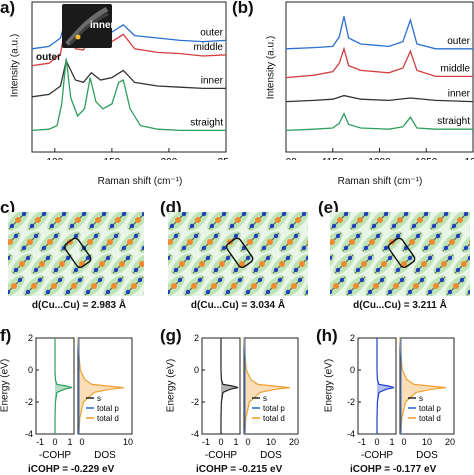 The width and height of the screenshot is (474, 475). What do you see at coordinates (223, 158) in the screenshot?
I see `x-tick-label: 250` at bounding box center [223, 158].